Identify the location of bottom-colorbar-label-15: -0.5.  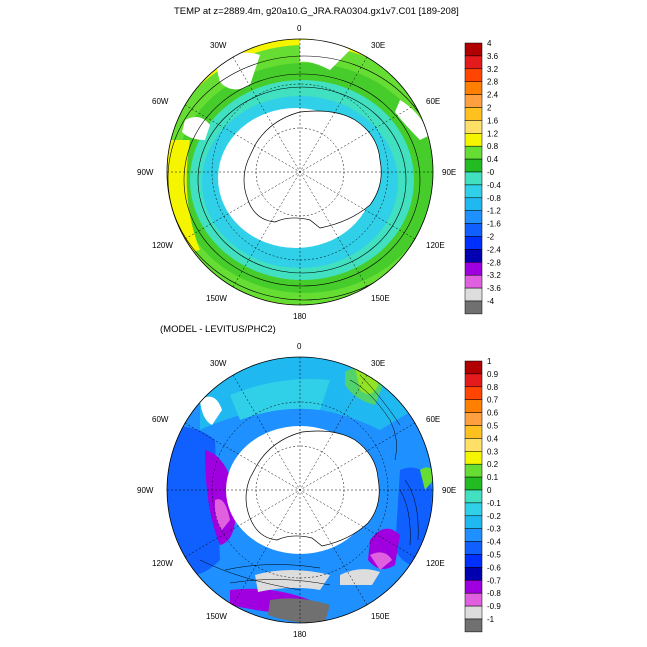
(494, 555).